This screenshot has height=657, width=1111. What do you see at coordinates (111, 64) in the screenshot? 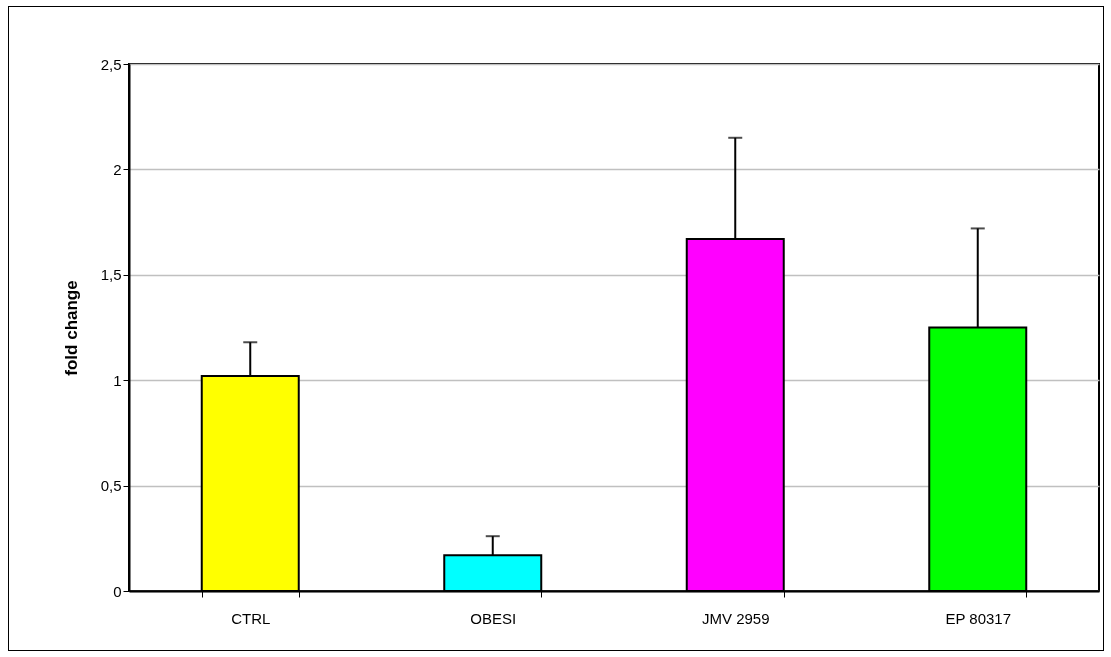
I see `y-tick-label: 2,5` at bounding box center [111, 64].